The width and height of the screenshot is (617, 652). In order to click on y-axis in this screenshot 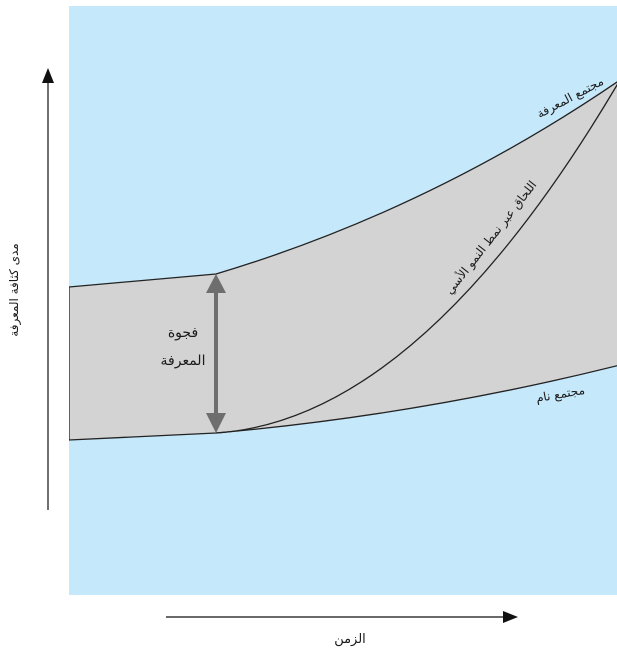, I will do `click(48, 289)`.